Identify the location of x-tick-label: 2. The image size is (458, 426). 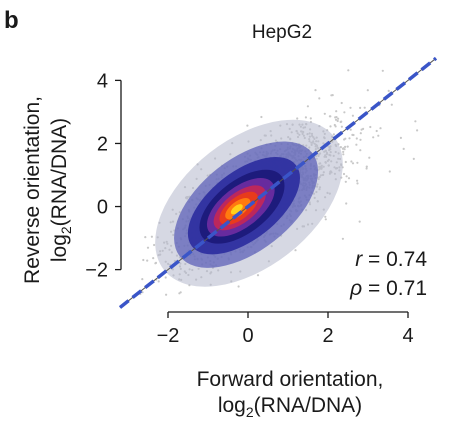
(327, 336).